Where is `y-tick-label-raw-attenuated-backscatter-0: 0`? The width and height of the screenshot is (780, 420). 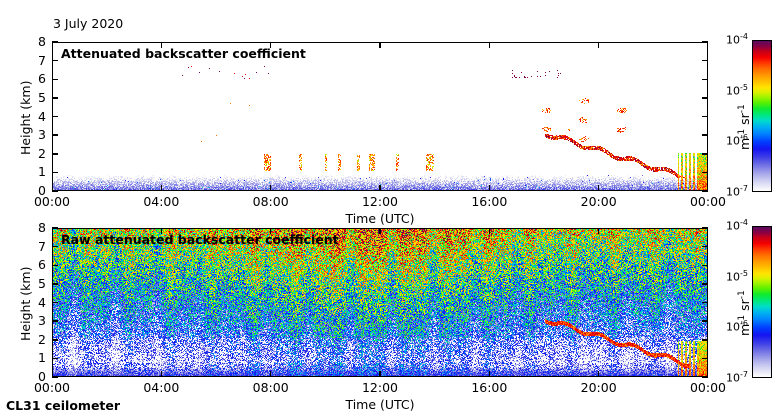 y-tick-label-raw-attenuated-backscatter-0: 0 is located at coordinates (42, 376).